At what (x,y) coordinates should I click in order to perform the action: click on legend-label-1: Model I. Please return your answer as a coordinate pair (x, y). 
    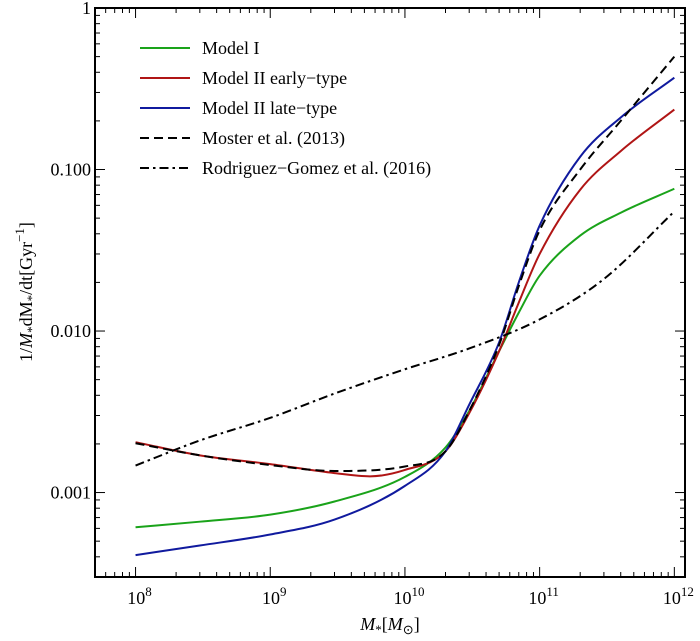
    Looking at the image, I should click on (231, 48).